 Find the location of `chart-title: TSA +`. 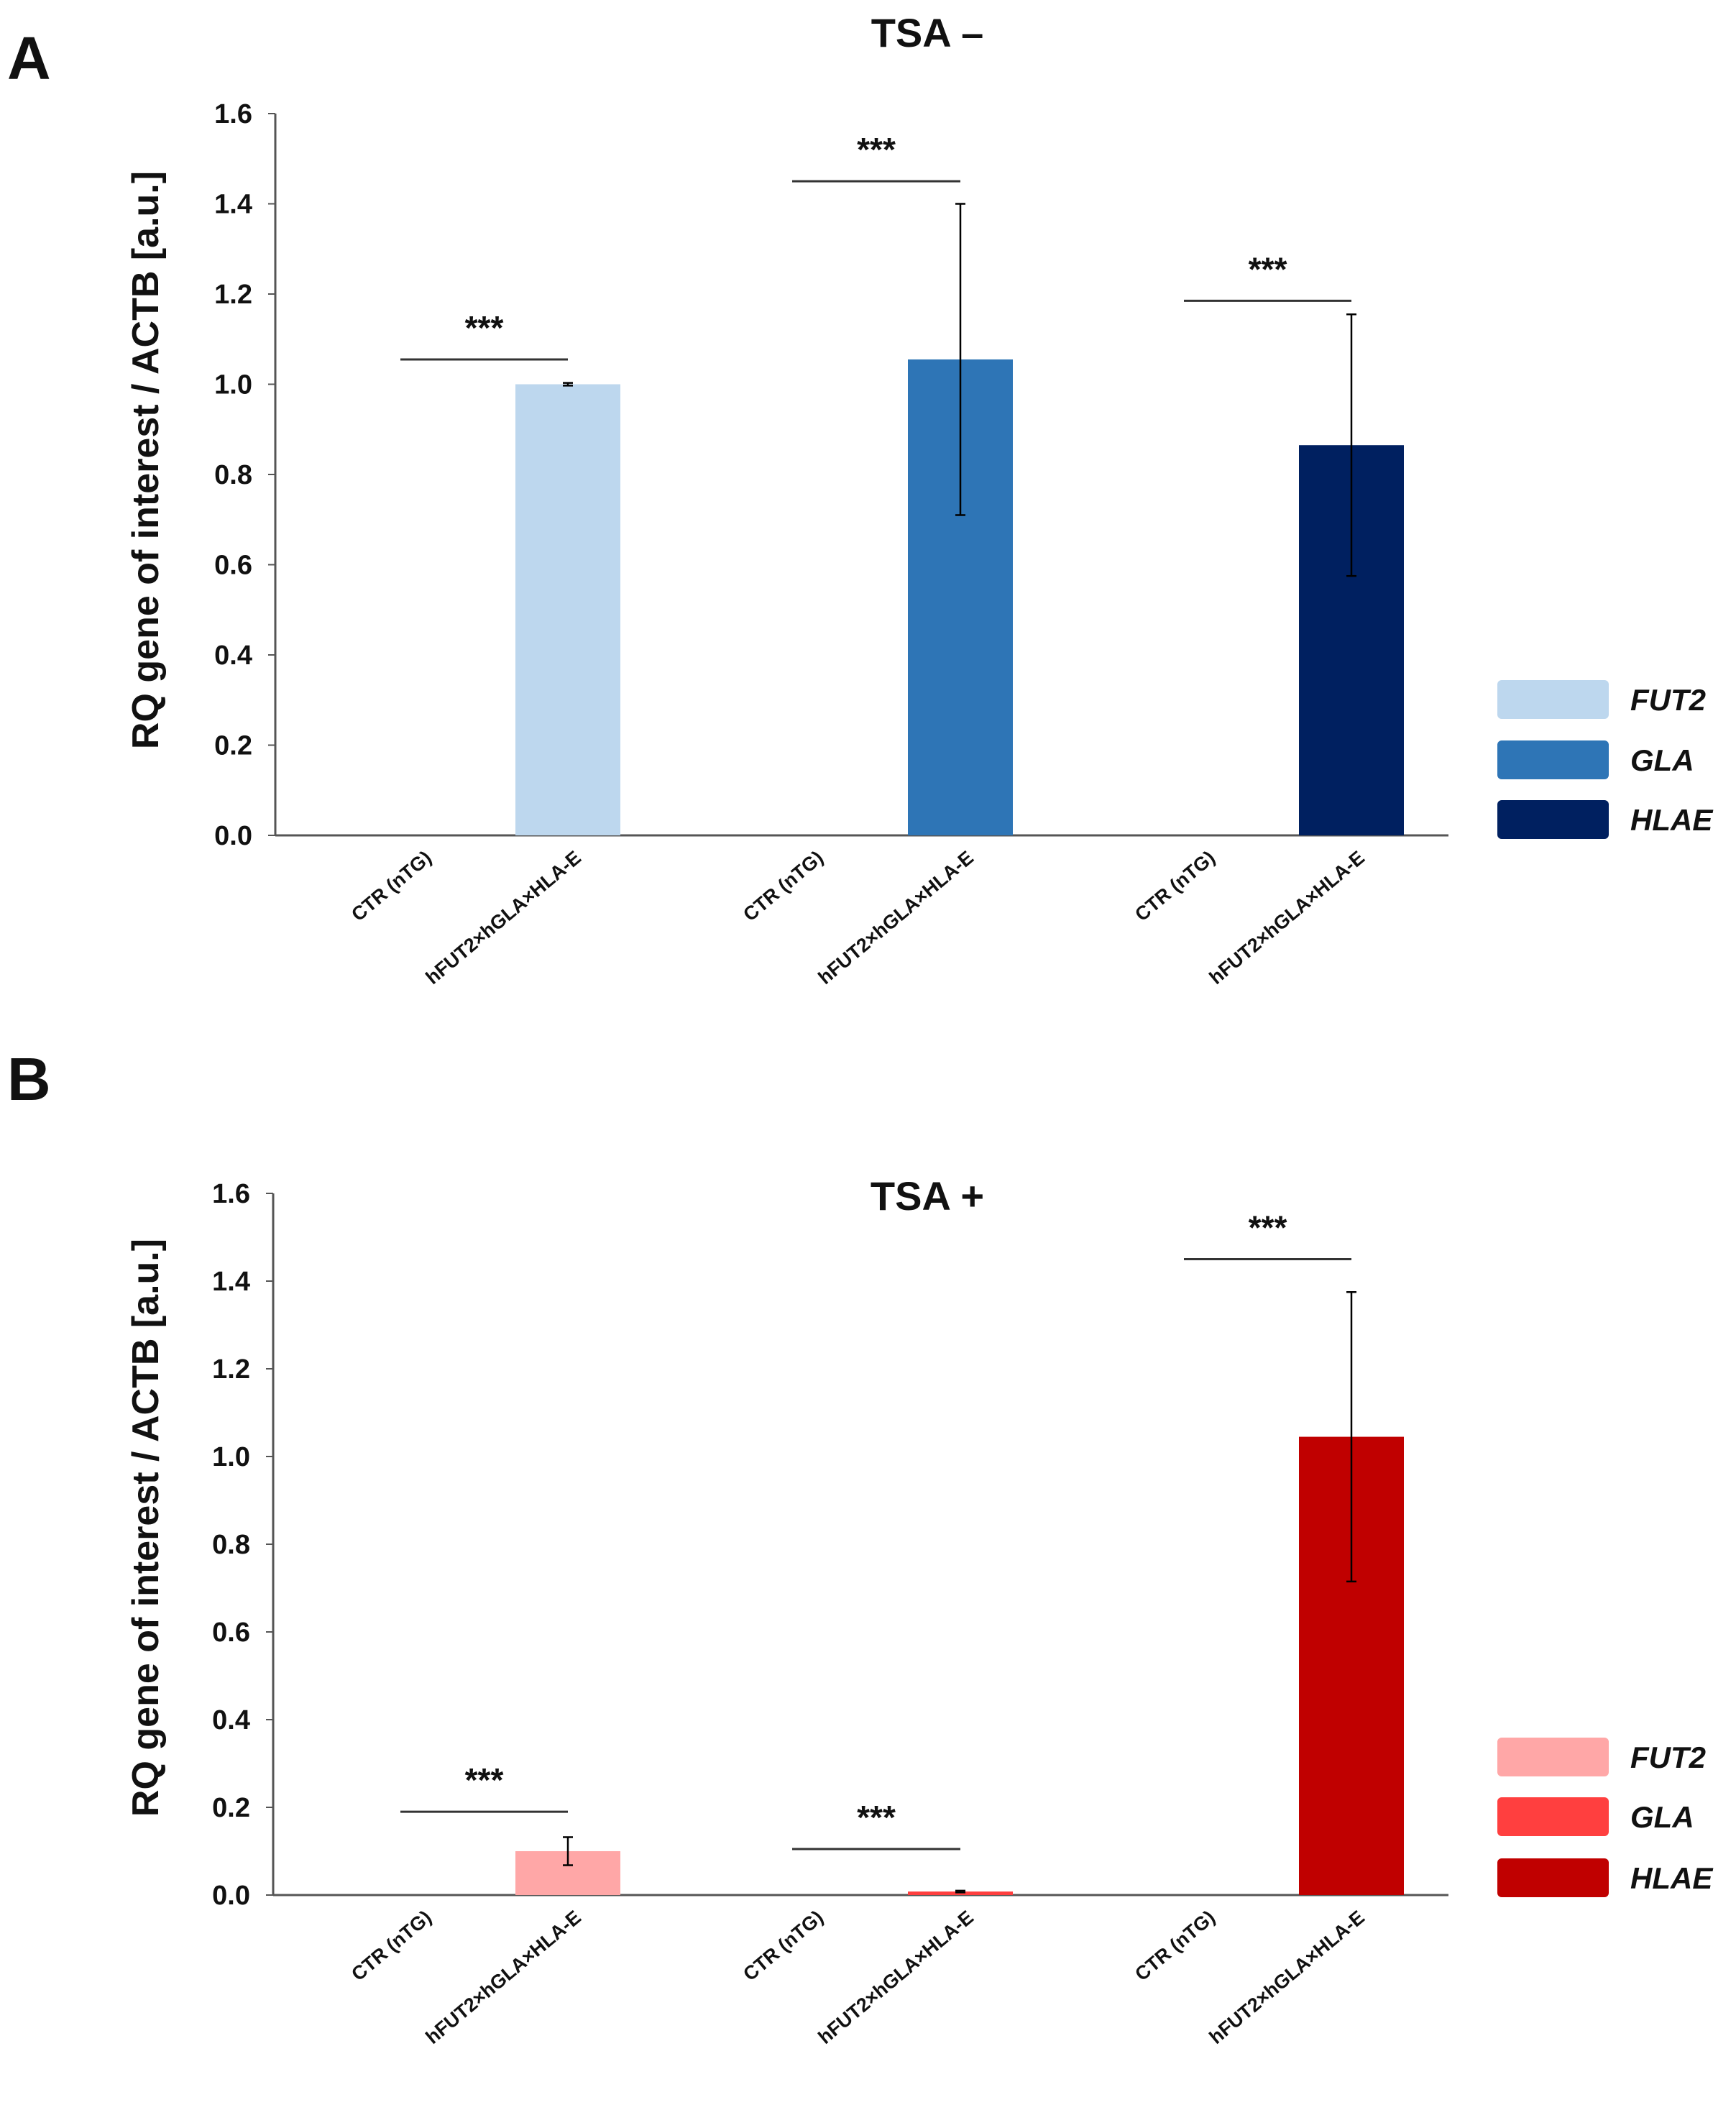

chart-title: TSA + is located at coordinates (927, 1196).